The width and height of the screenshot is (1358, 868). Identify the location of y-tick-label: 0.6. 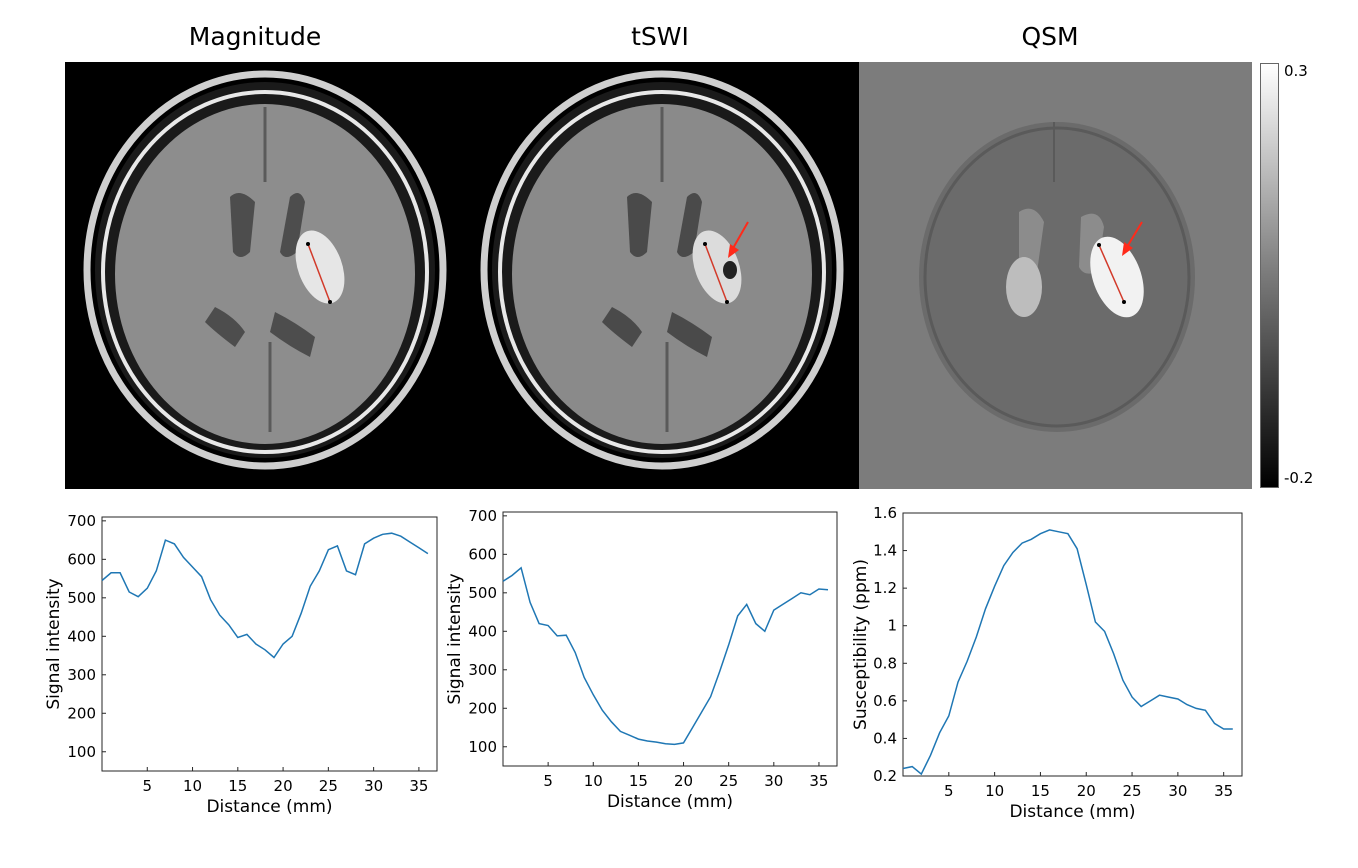
(885, 701).